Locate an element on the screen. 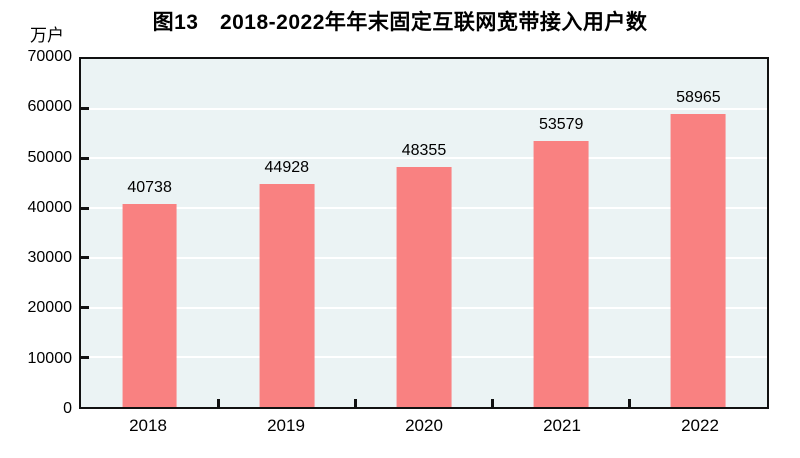  y-axis-unit-label: 万户 is located at coordinates (47, 35).